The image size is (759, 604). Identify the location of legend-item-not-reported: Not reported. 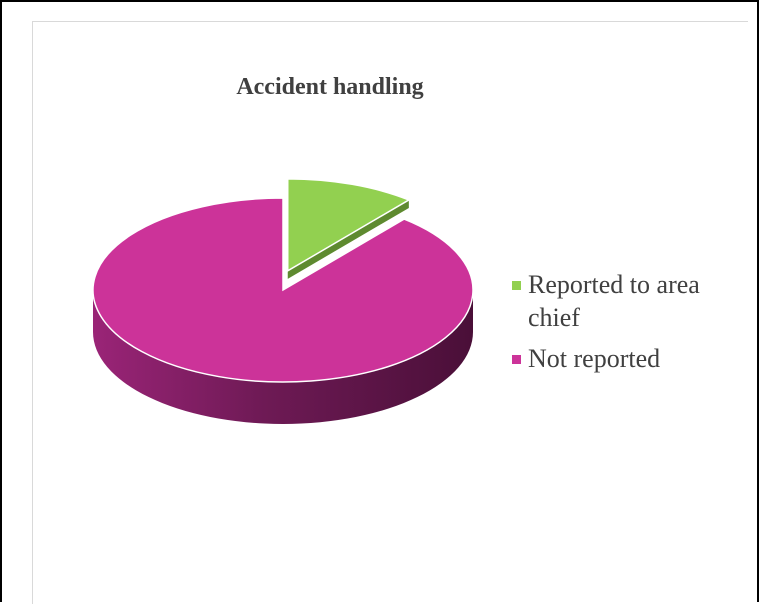
(632, 358).